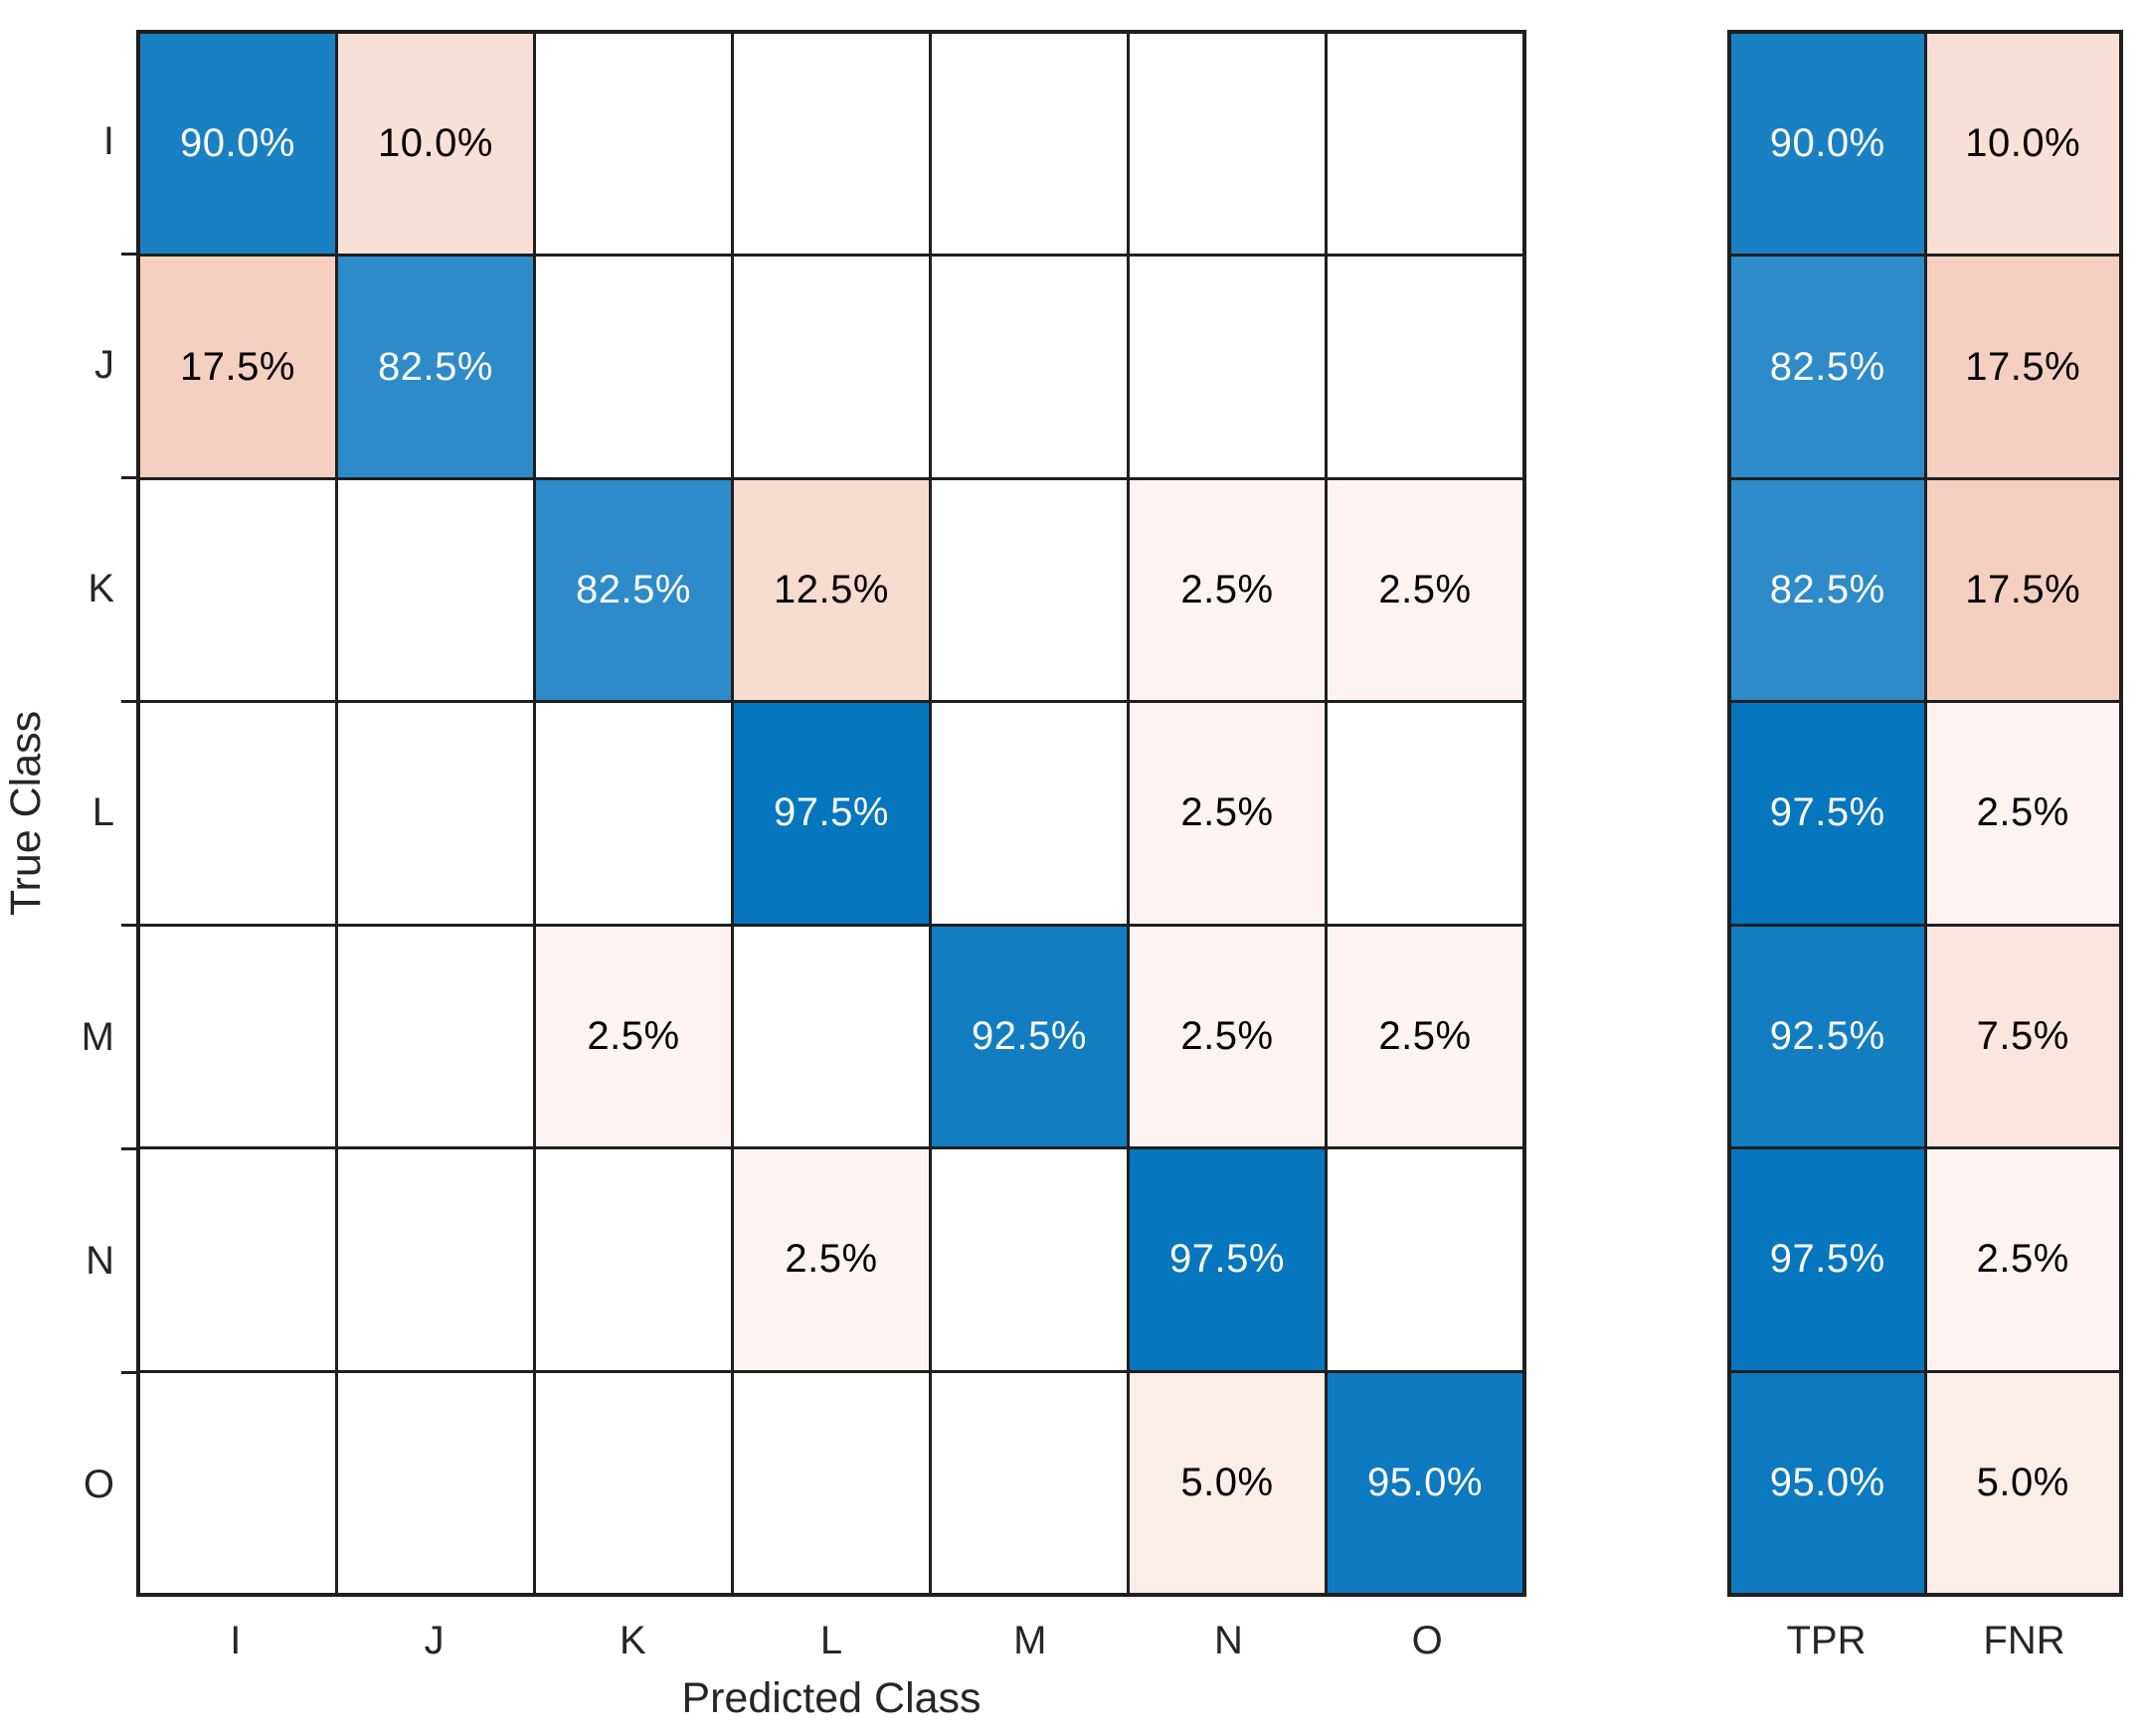 Image resolution: width=2139 pixels, height=1736 pixels. Describe the element at coordinates (1228, 1640) in the screenshot. I see `x-tick-label: N` at that location.